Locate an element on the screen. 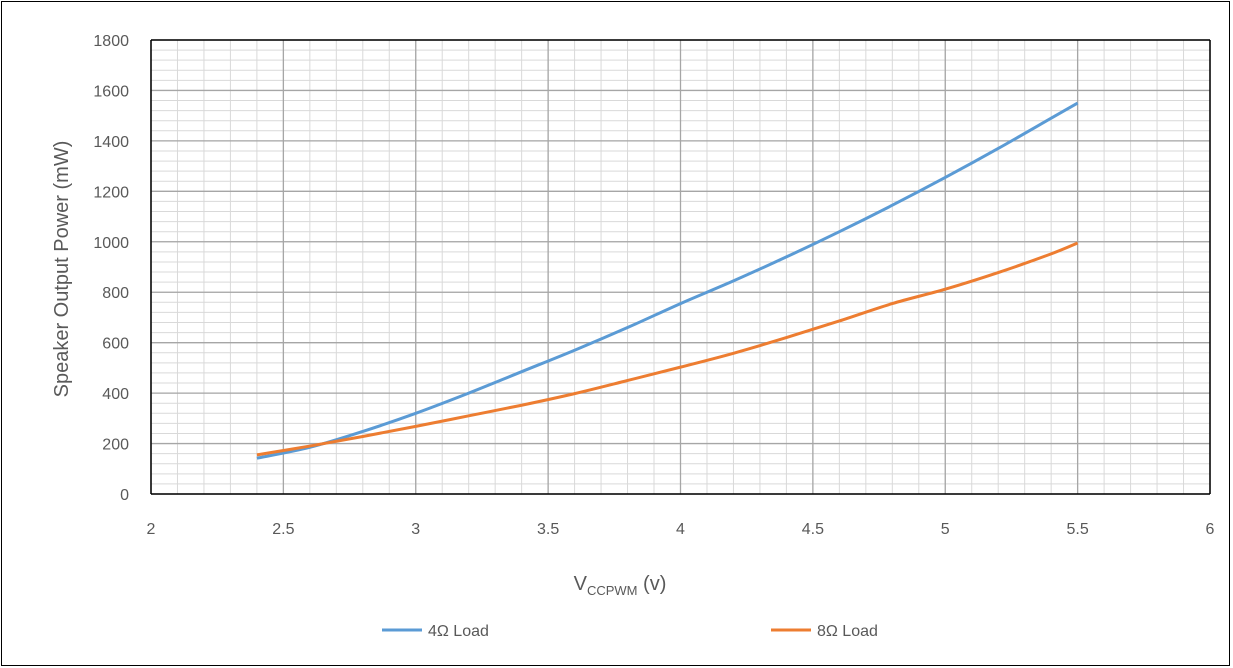 This screenshot has height=668, width=1233. x-axis-title: VCCPWM (v) is located at coordinates (620, 585).